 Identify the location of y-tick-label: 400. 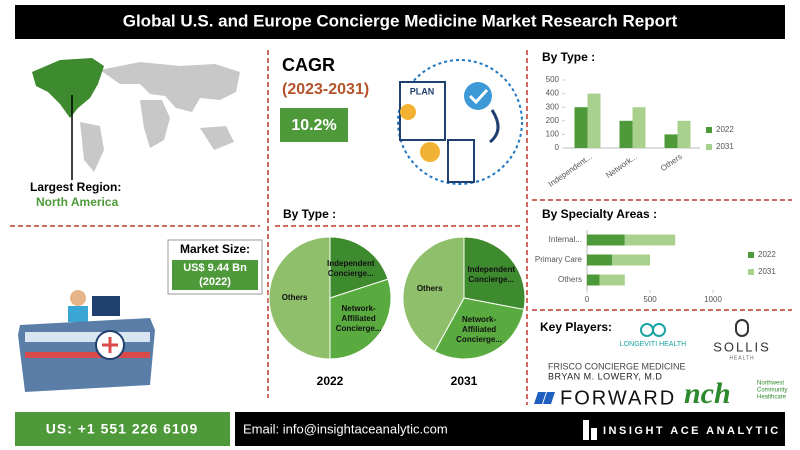
(553, 93).